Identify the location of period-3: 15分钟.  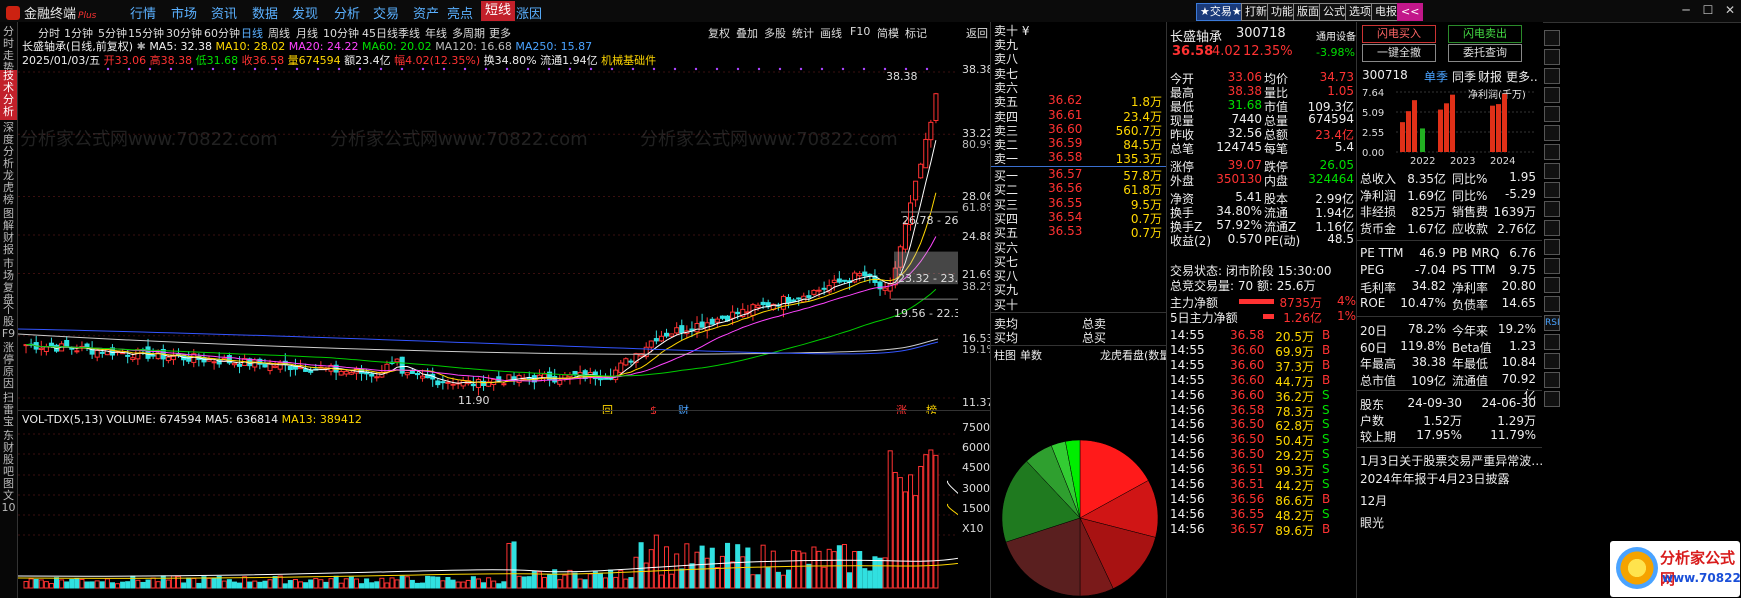
(146, 33).